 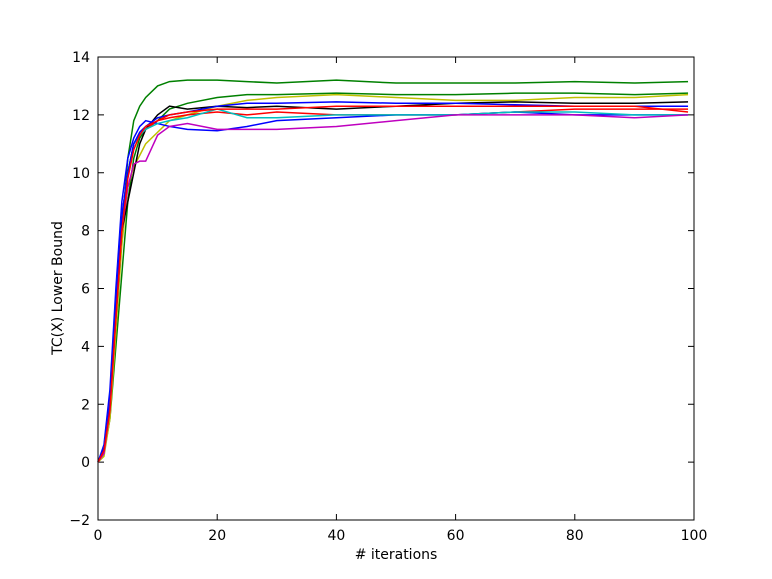 What do you see at coordinates (85, 405) in the screenshot?
I see `y-tick-label: 2` at bounding box center [85, 405].